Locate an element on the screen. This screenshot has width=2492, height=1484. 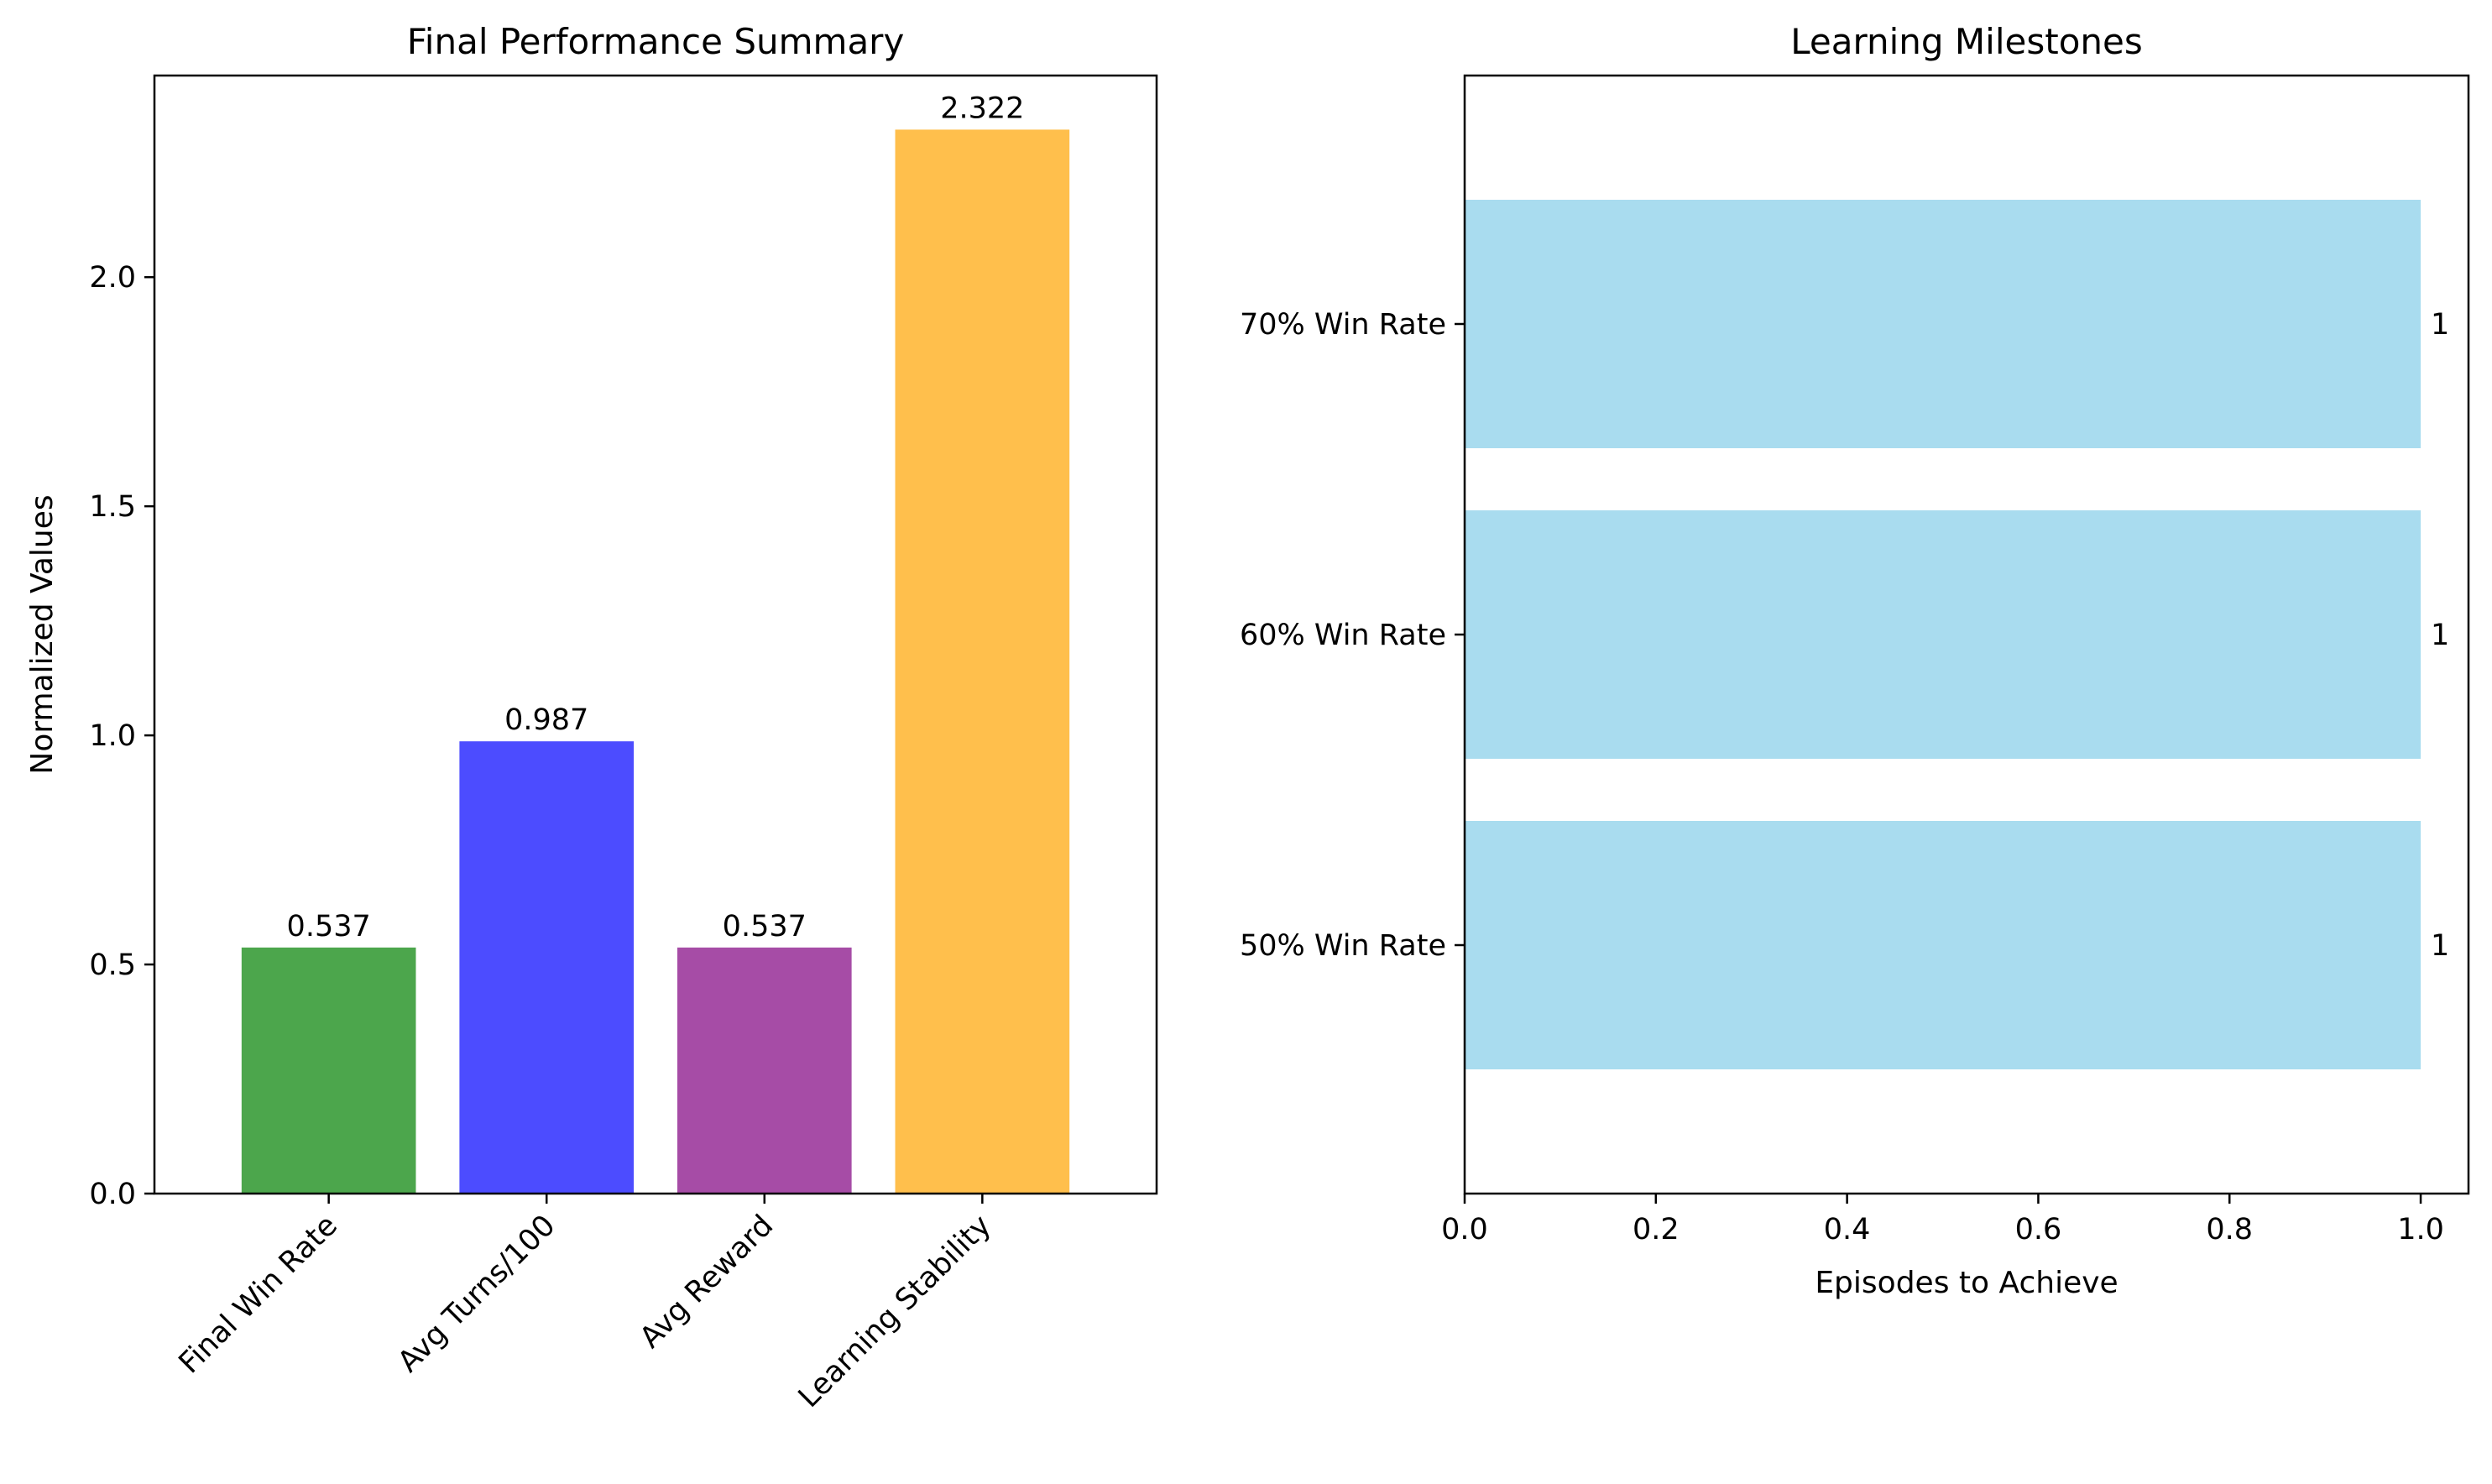
chart-title: Final Performance Summary is located at coordinates (656, 41).